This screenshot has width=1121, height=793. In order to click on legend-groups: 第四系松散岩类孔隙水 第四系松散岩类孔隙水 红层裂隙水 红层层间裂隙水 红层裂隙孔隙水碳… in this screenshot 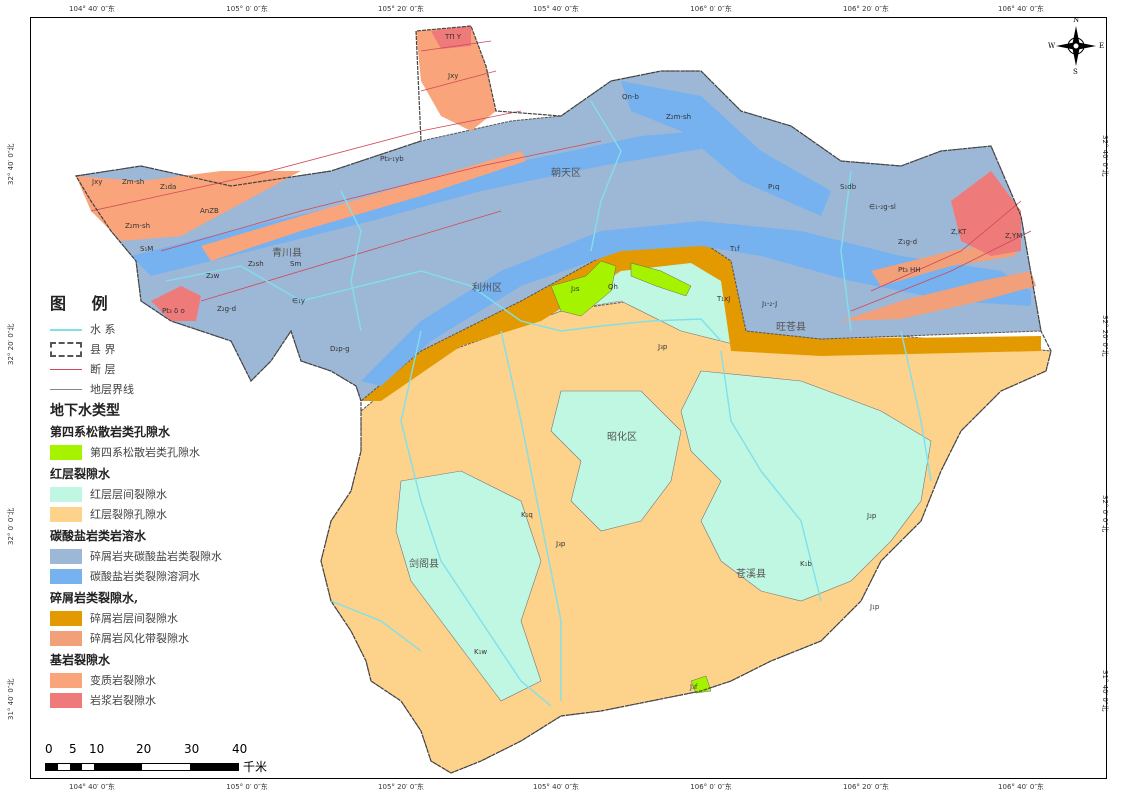, I will do `click(165, 567)`.